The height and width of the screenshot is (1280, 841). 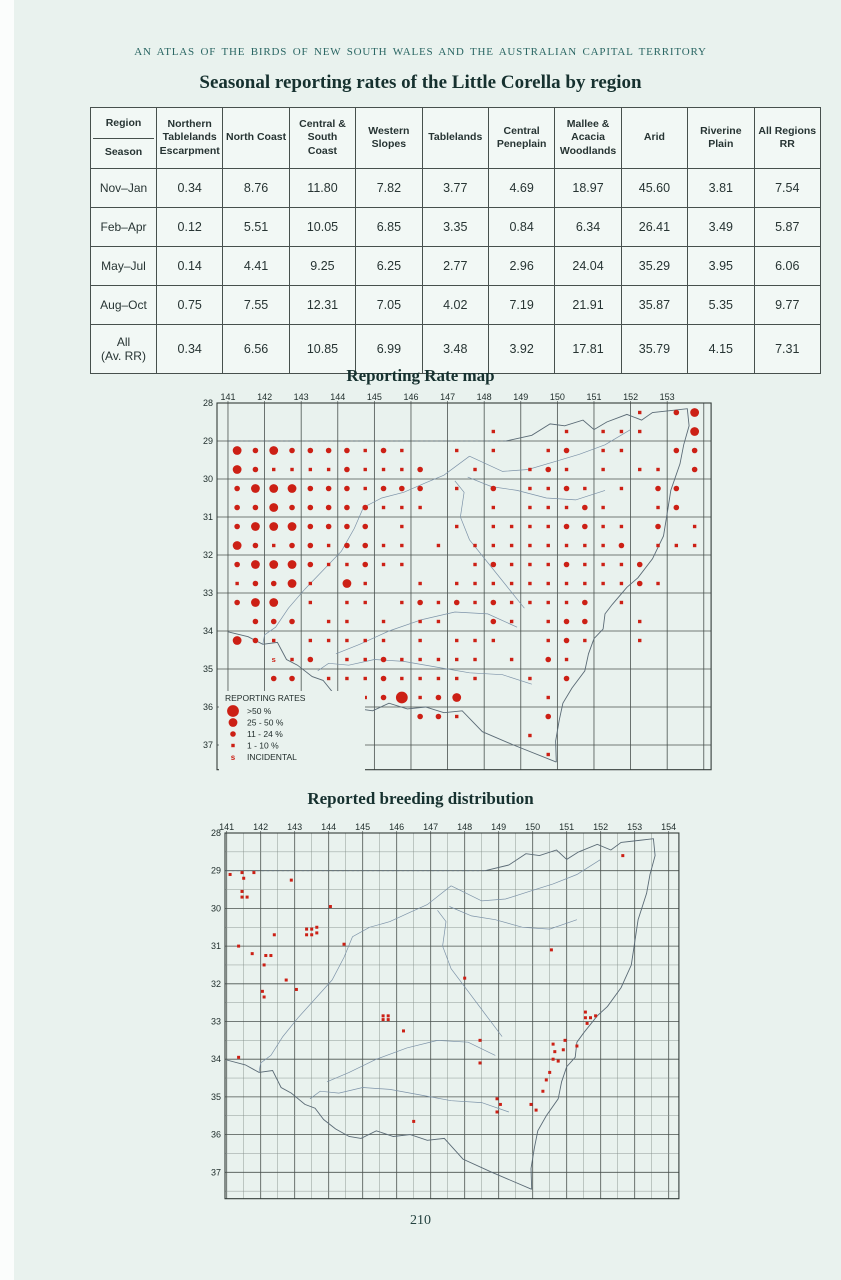 I want to click on value-cell: 26.41, so click(x=654, y=227).